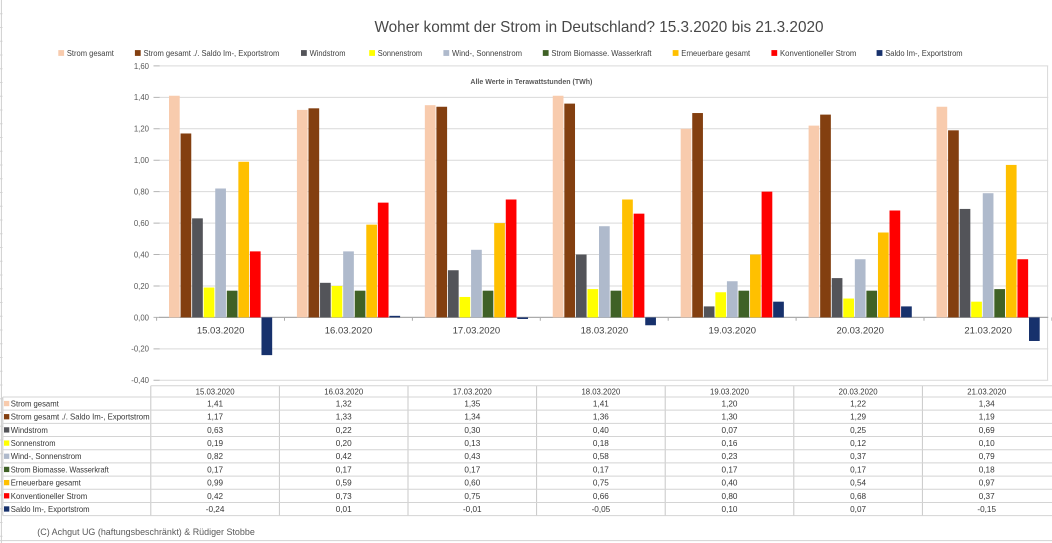 The width and height of the screenshot is (1052, 543). I want to click on svg-text: 0,22, so click(344, 430).